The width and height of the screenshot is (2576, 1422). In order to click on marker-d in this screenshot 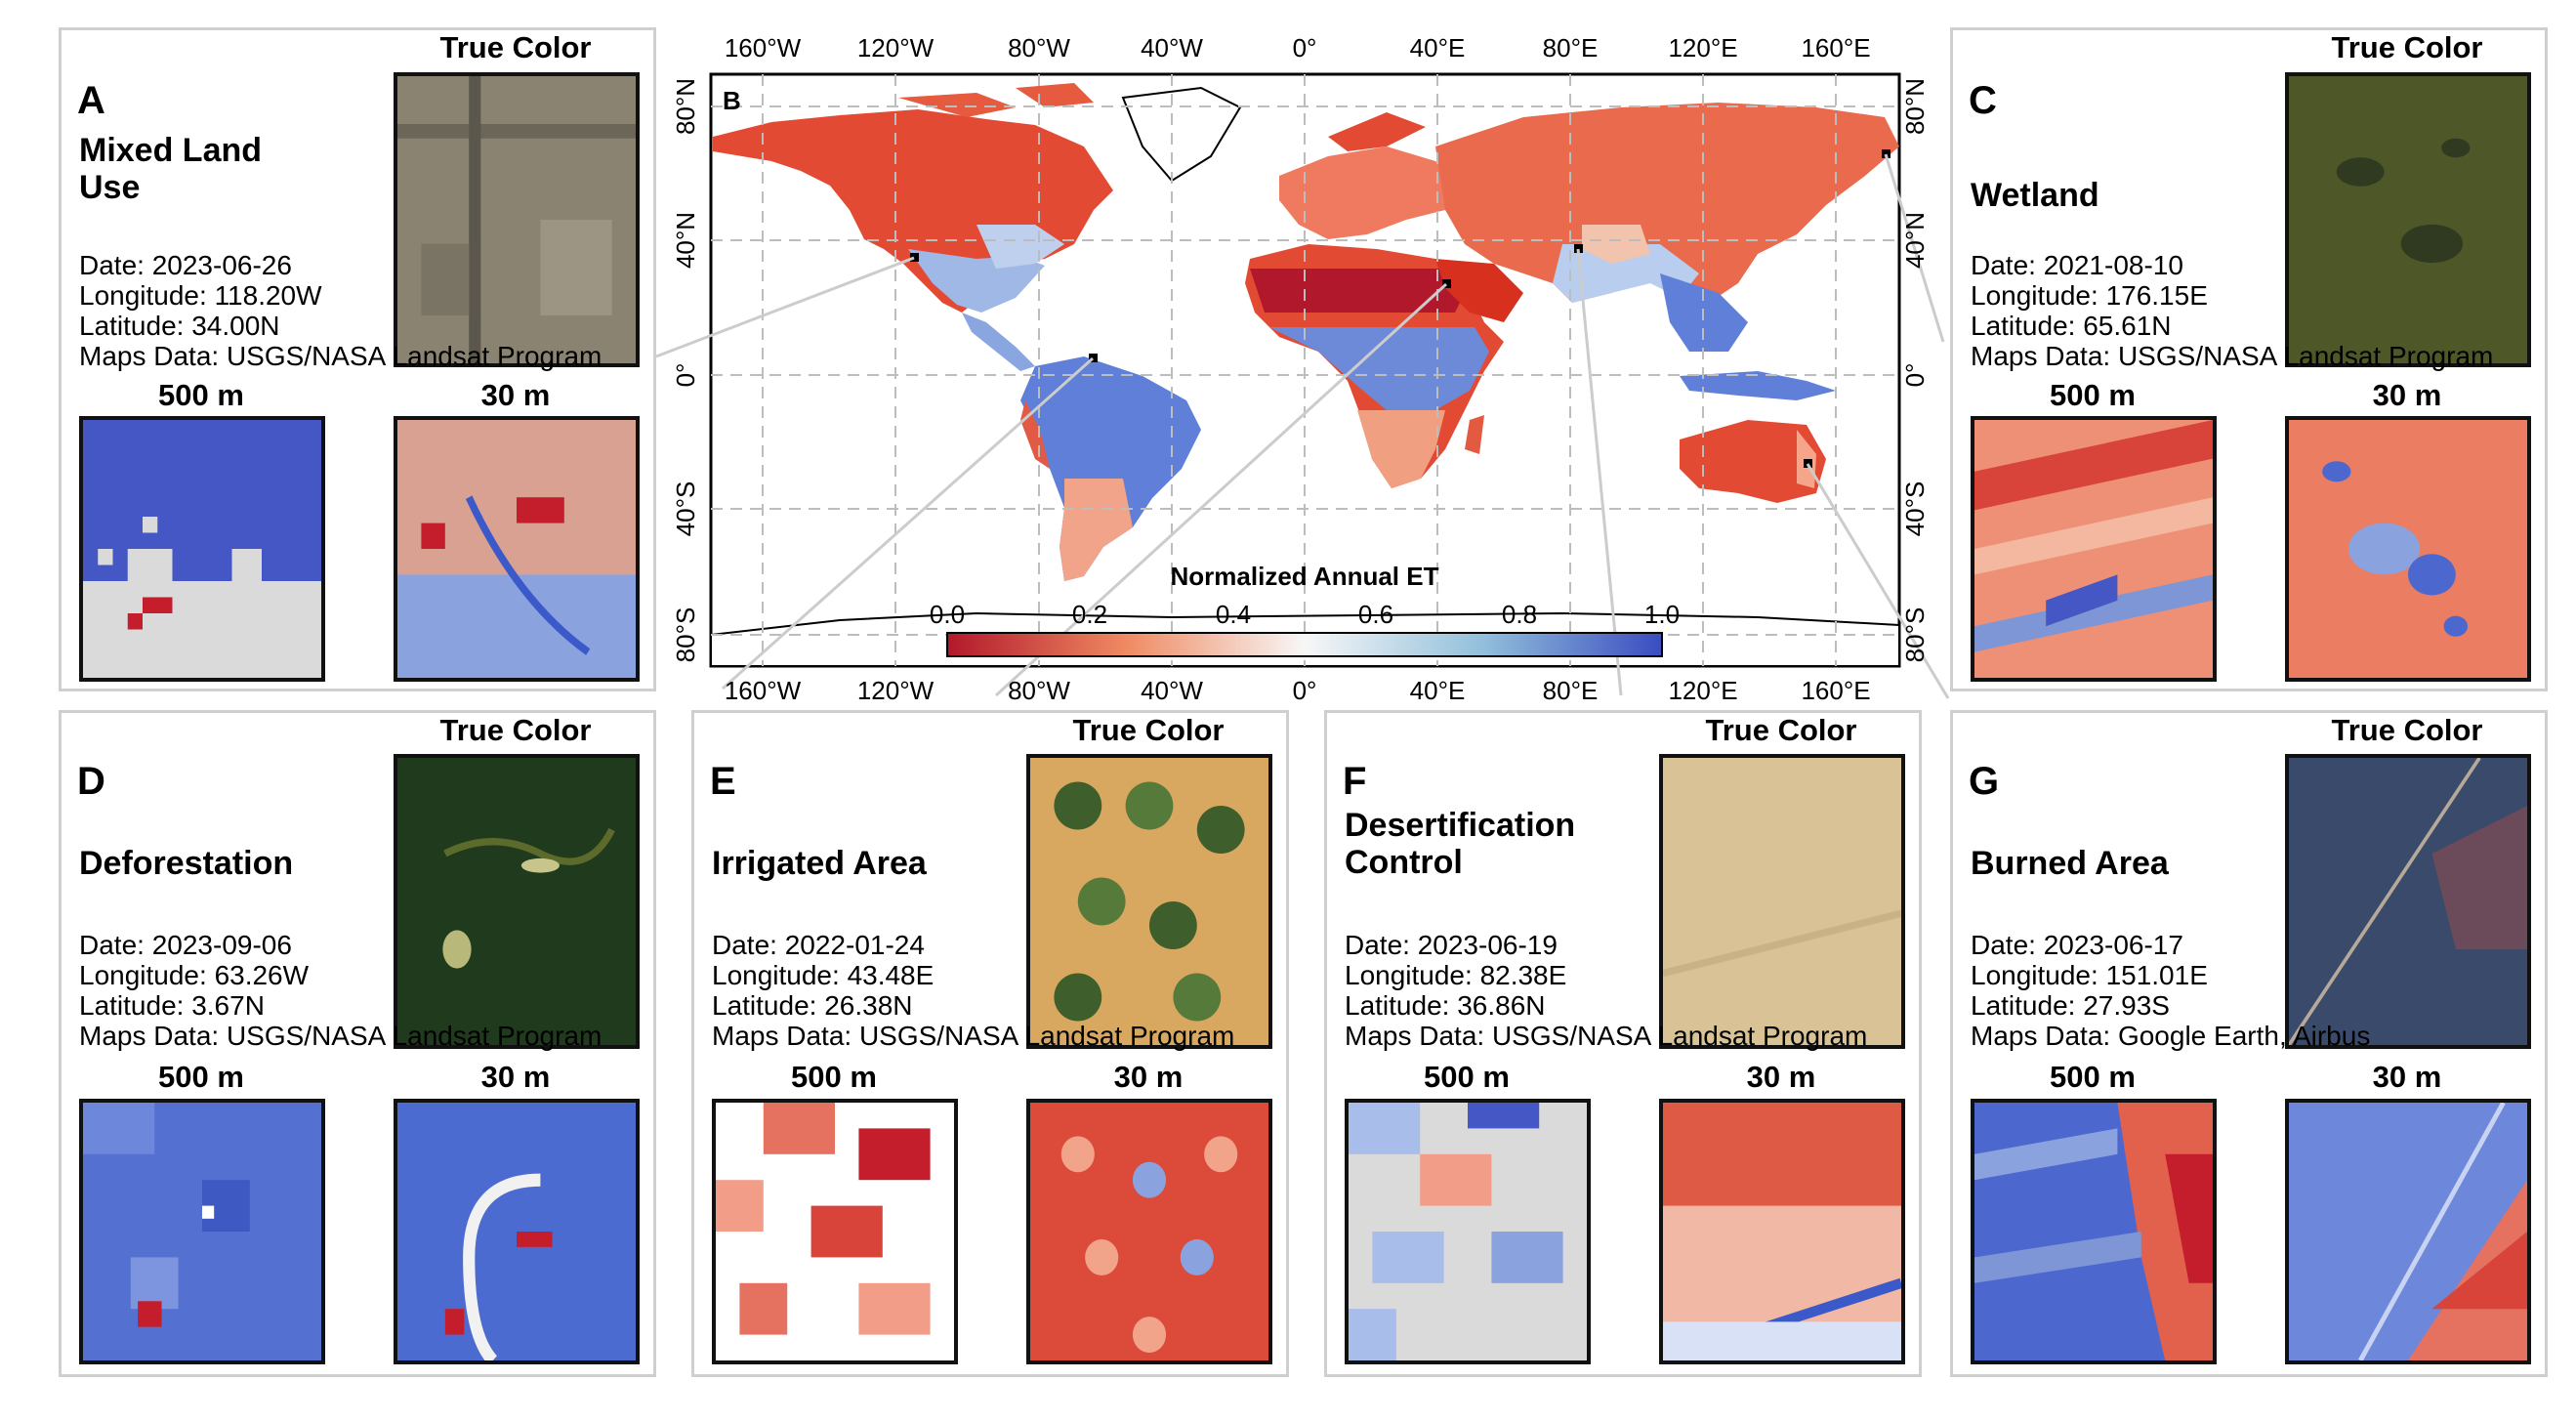, I will do `click(1093, 358)`.